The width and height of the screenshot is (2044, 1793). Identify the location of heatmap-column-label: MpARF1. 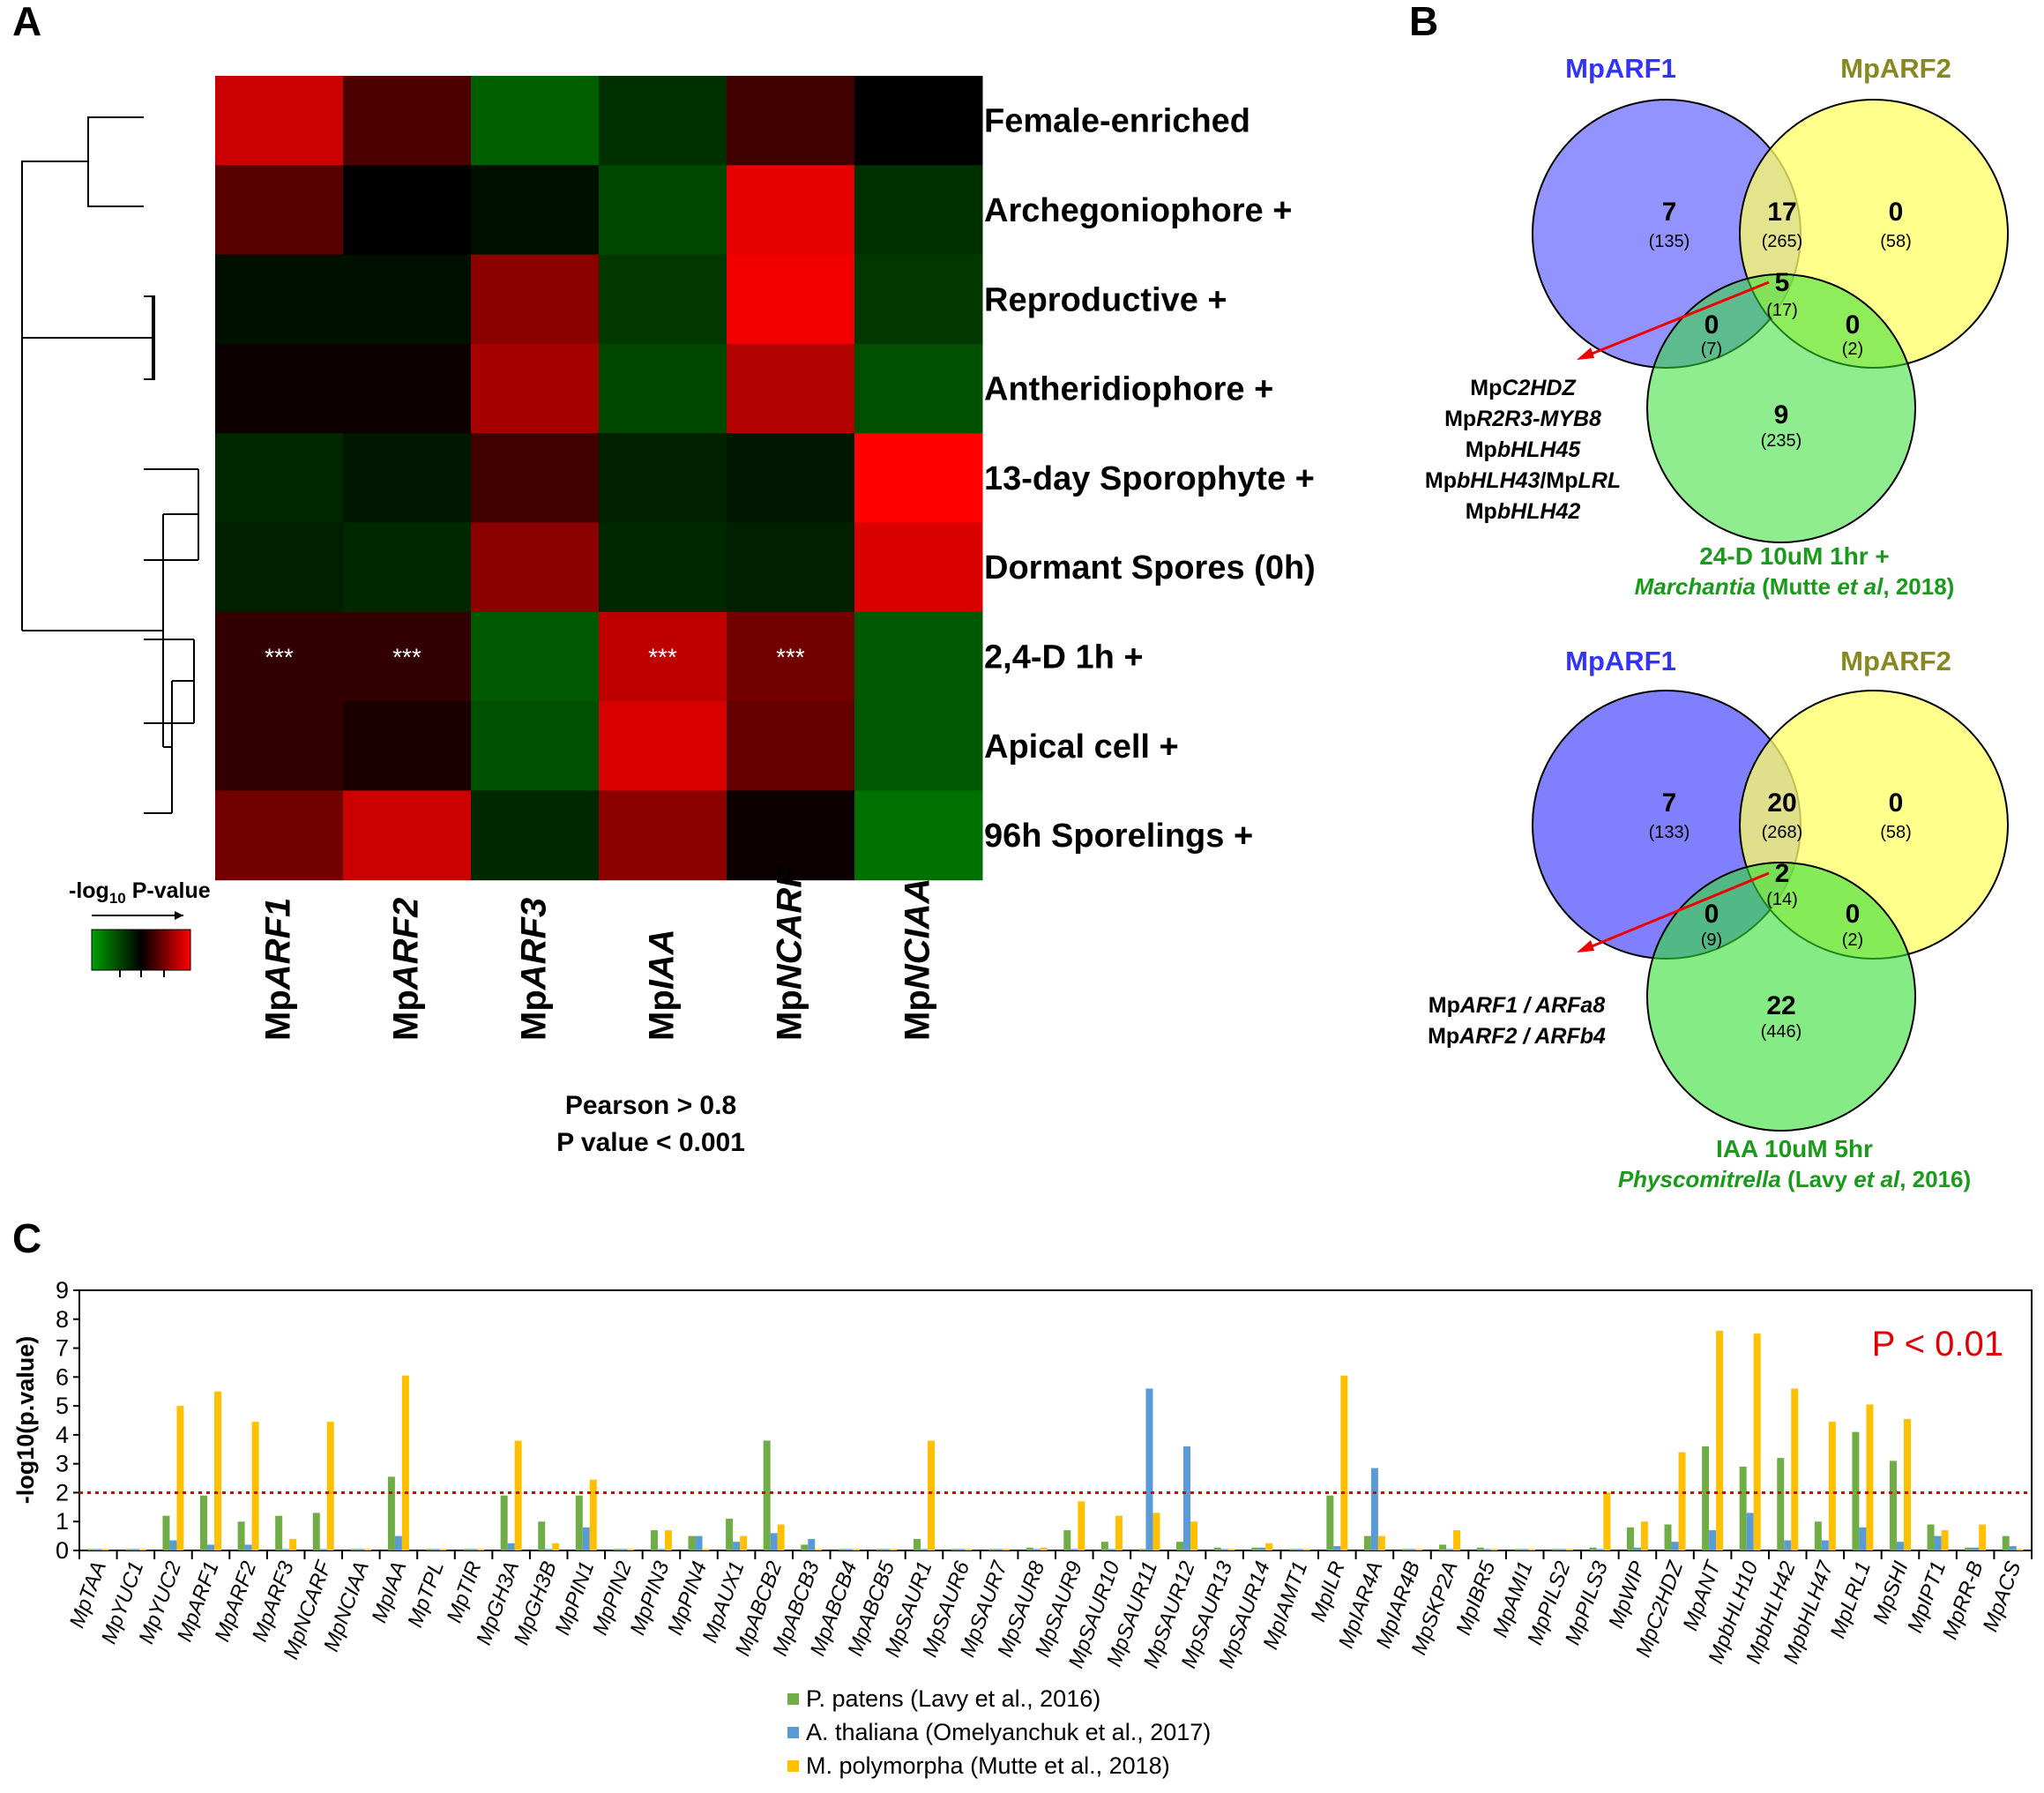
(278, 969).